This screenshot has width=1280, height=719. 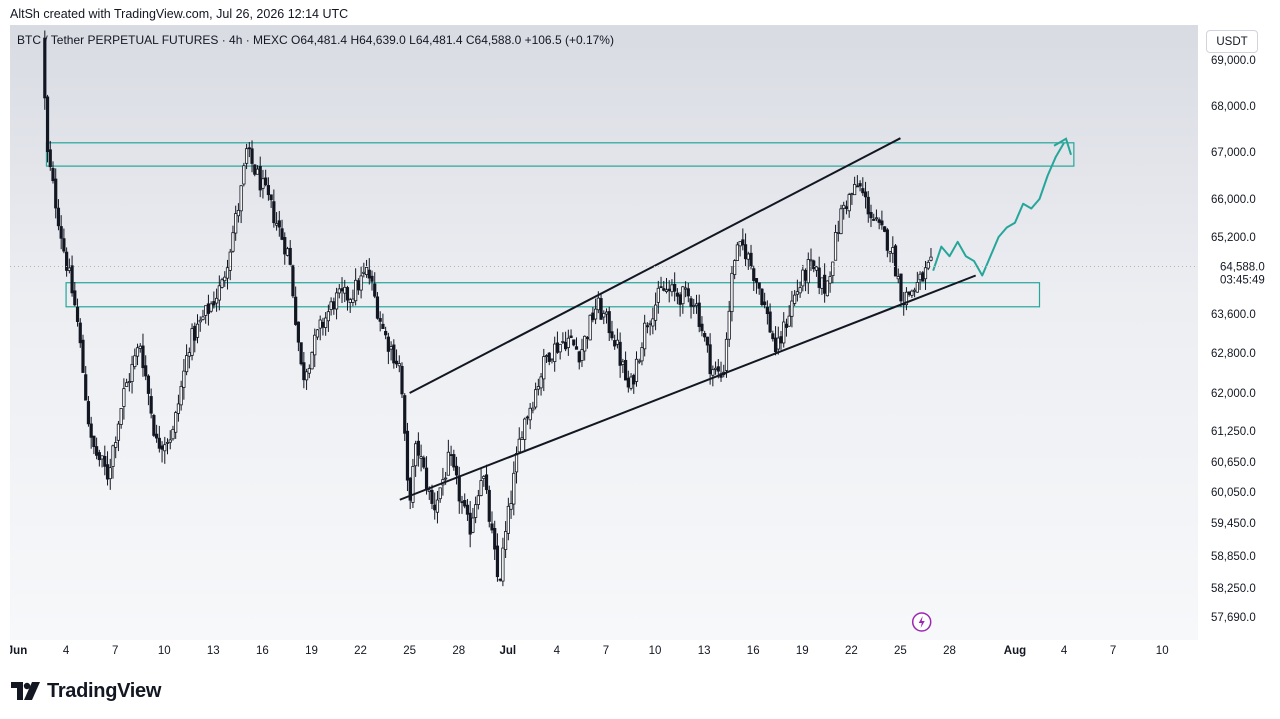 I want to click on currency-button: USDT, so click(x=1232, y=41).